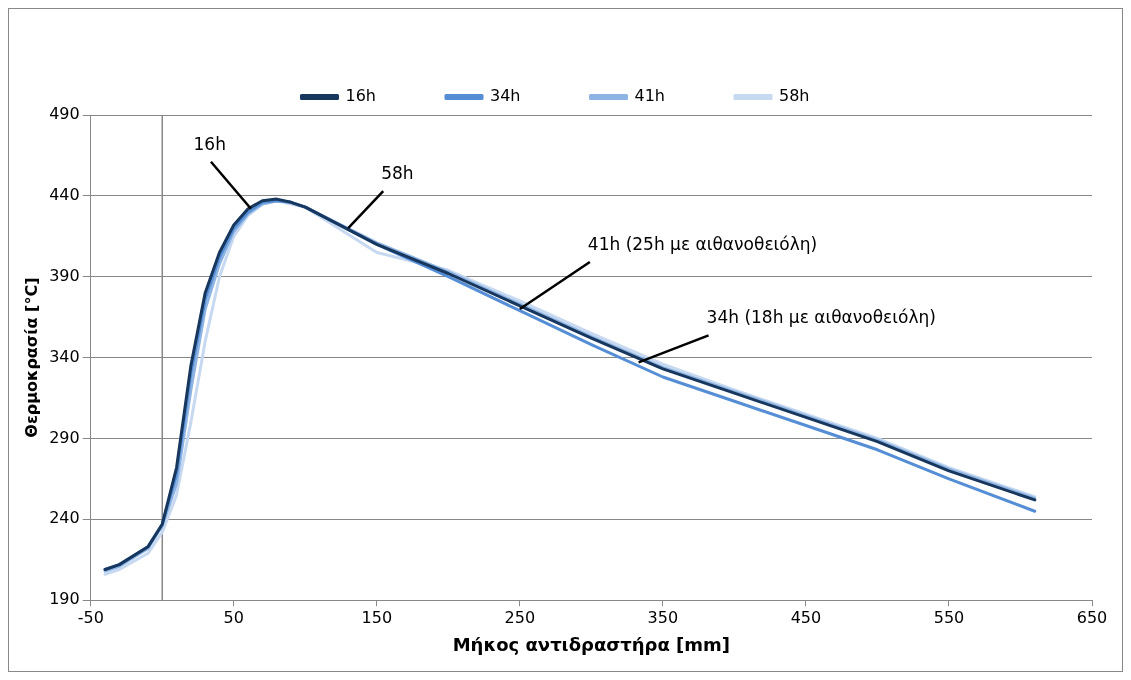  What do you see at coordinates (649, 96) in the screenshot?
I see `legend-label: 41h` at bounding box center [649, 96].